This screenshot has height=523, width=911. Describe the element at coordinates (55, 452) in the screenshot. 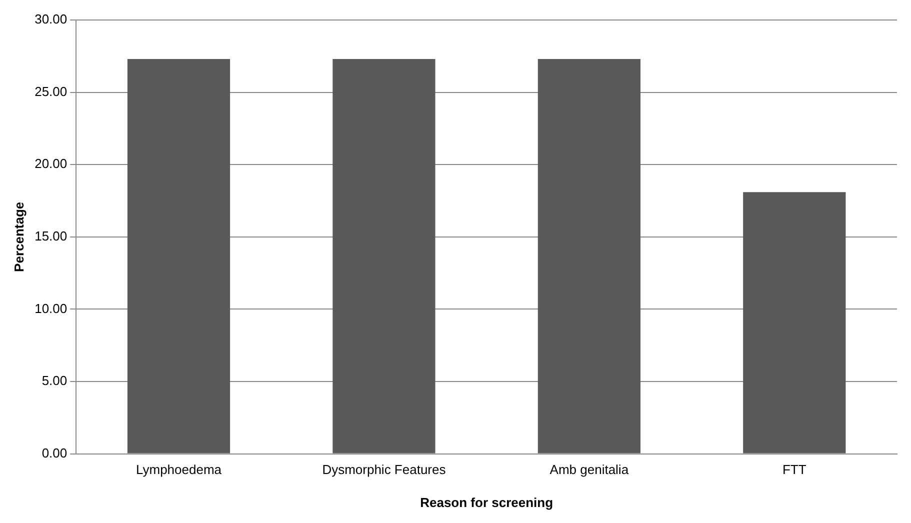

I see `y-tick-label: 0.00` at that location.